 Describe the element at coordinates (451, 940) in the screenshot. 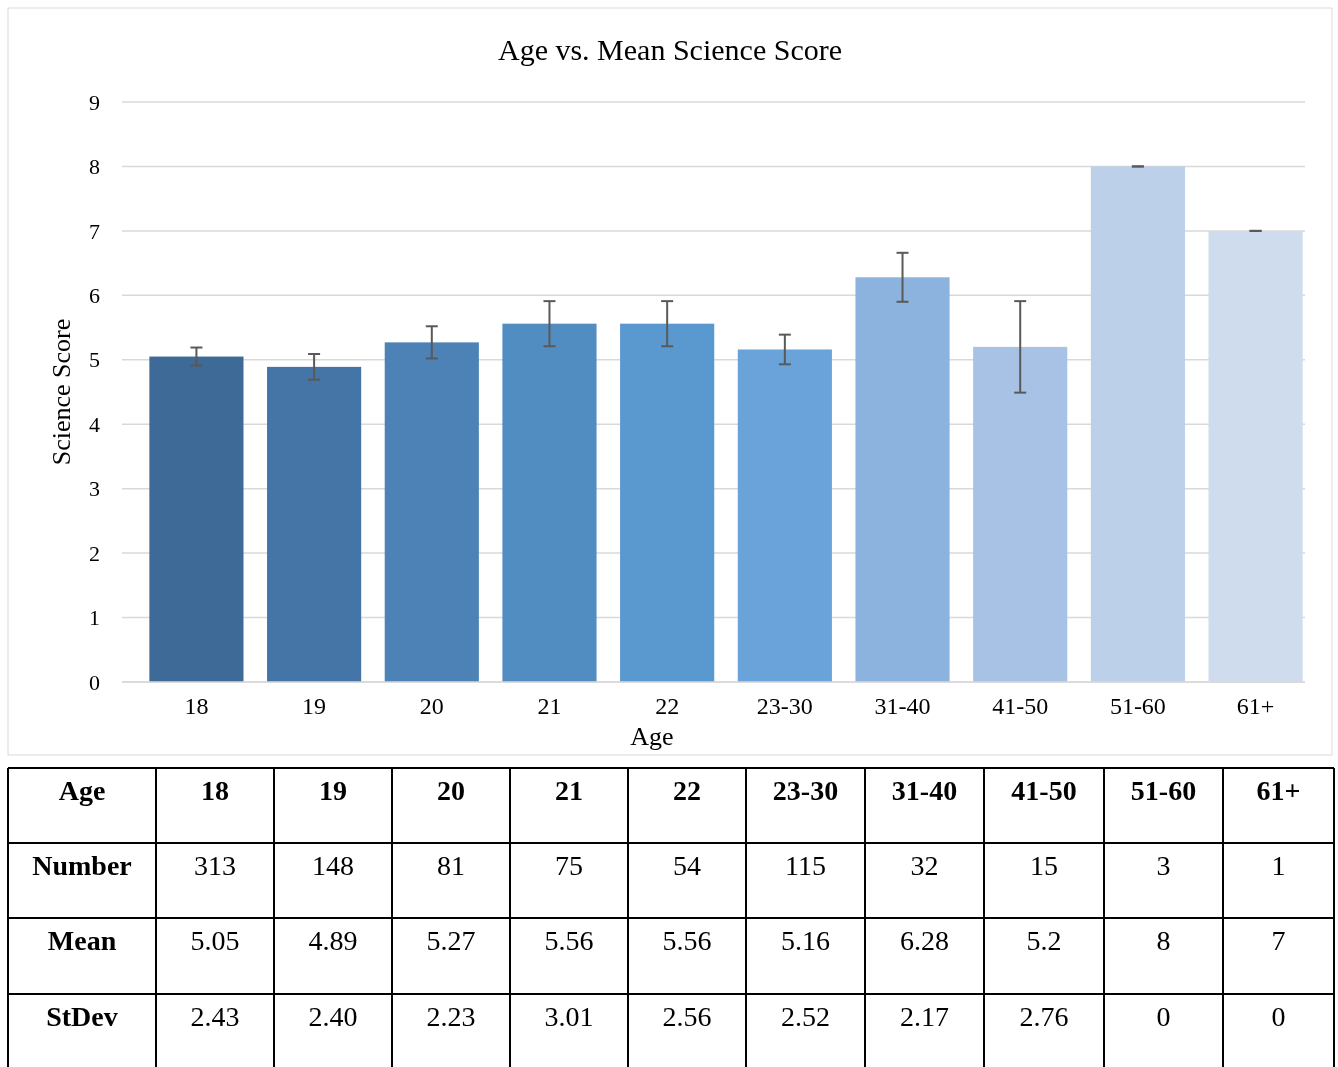

I see `data-label: 5.27` at that location.